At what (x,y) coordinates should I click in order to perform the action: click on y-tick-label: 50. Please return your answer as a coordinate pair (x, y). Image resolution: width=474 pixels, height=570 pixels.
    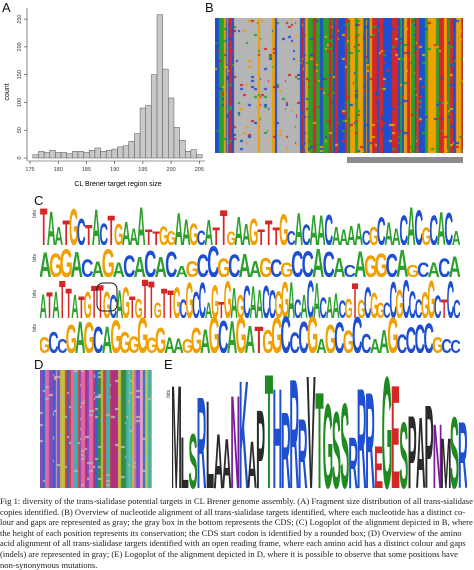
    Looking at the image, I should click on (20, 130).